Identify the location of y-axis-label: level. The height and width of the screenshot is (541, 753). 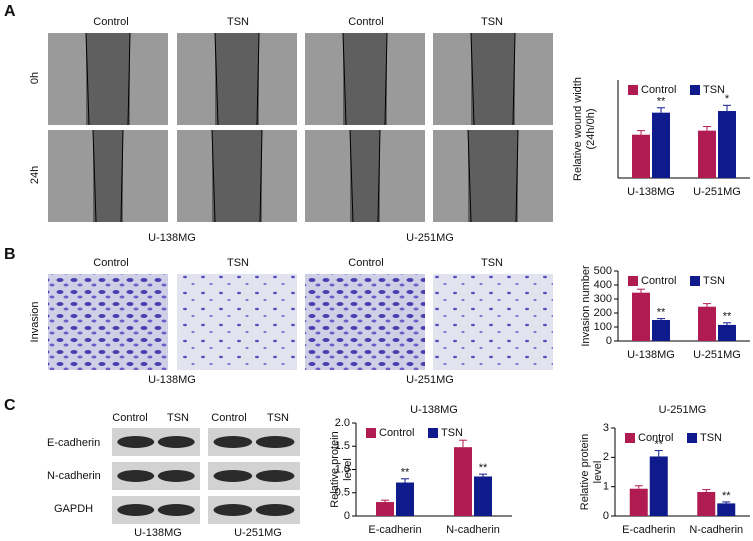
(348, 469).